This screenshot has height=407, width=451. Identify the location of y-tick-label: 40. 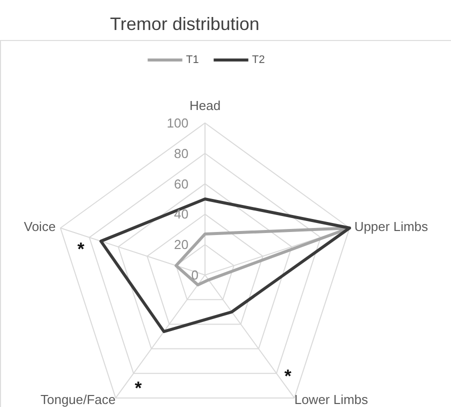
(181, 214).